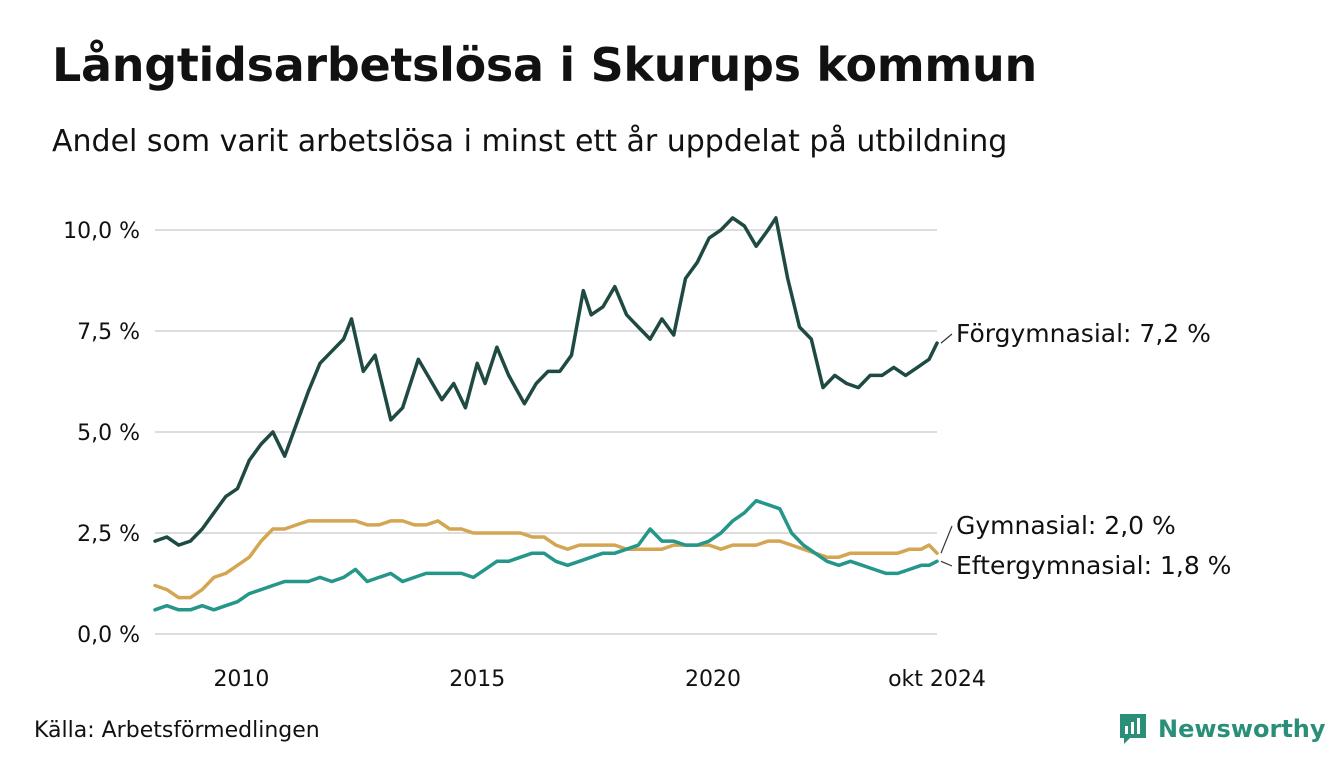  What do you see at coordinates (1083, 333) in the screenshot?
I see `end-label-förgymnasial: Förgymnasial: 7,2 %` at bounding box center [1083, 333].